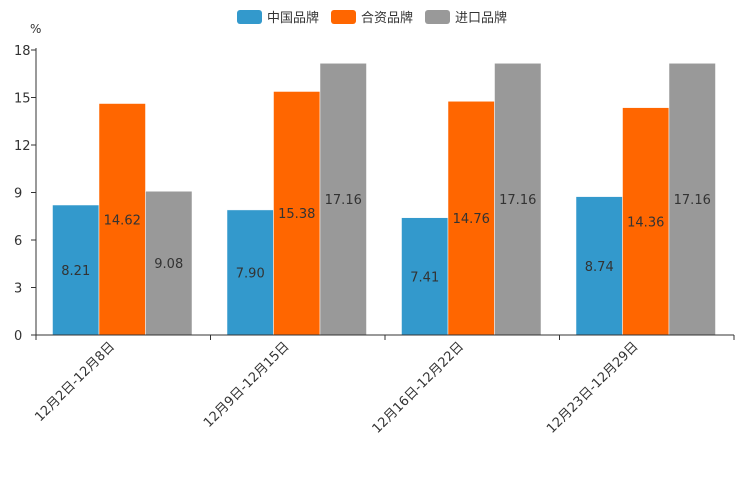 This screenshot has height=496, width=744. Describe the element at coordinates (343, 16) in the screenshot. I see `legend-swatch-joint` at that location.